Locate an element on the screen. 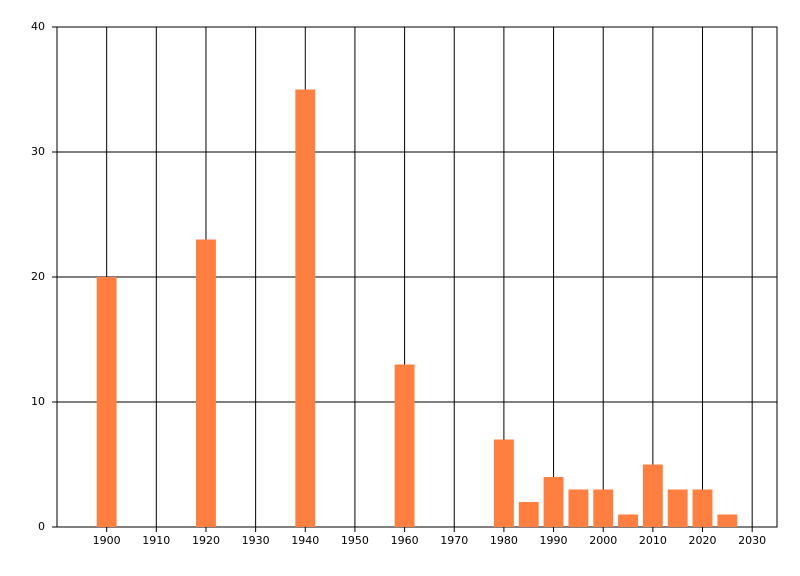 Image resolution: width=800 pixels, height=576 pixels. x-tick-label: 2010 is located at coordinates (653, 540).